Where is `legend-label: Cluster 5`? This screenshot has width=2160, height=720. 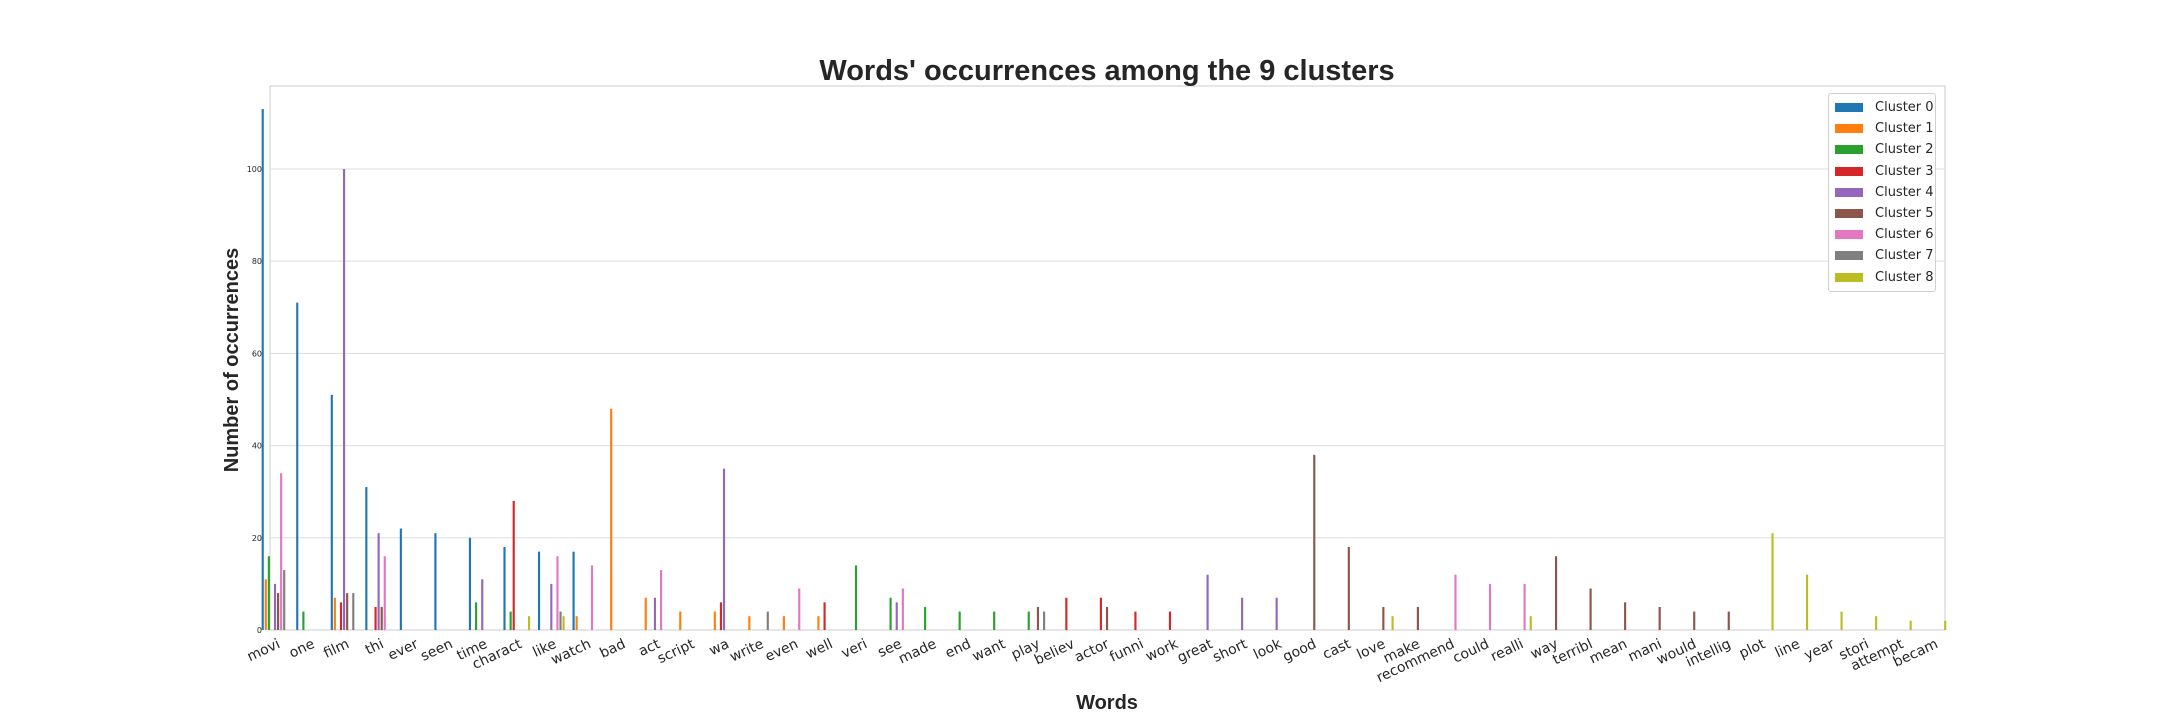 legend-label: Cluster 5 is located at coordinates (1904, 214).